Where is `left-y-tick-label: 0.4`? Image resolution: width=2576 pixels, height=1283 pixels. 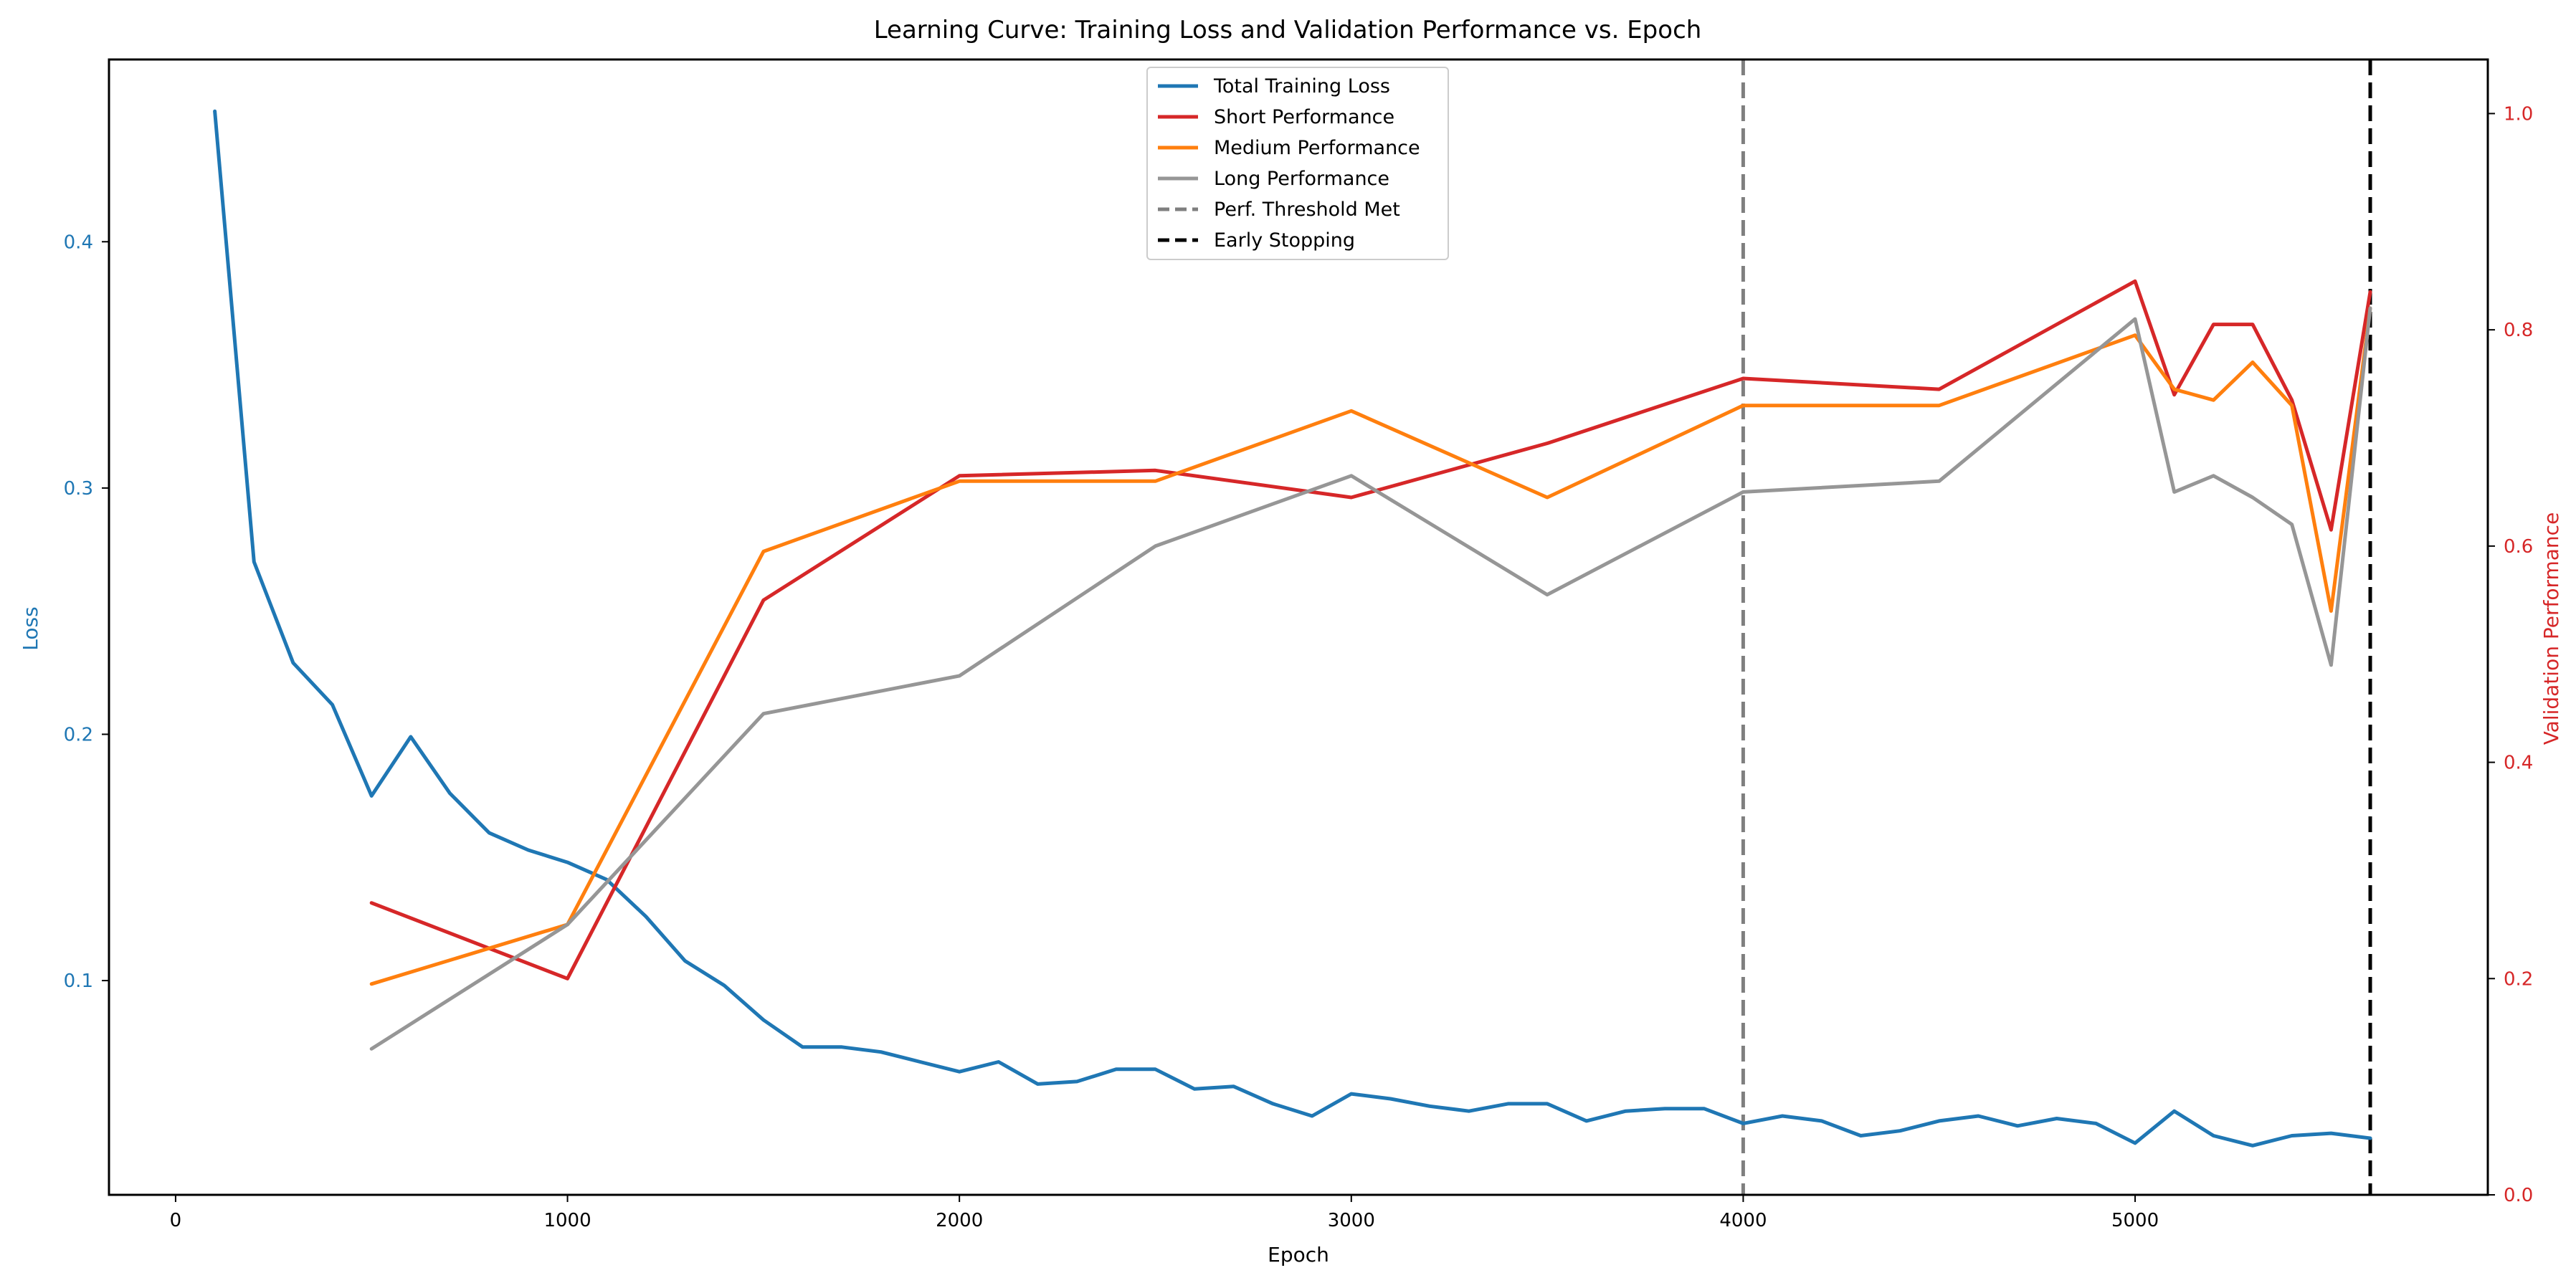
left-y-tick-label: 0.4 is located at coordinates (79, 242).